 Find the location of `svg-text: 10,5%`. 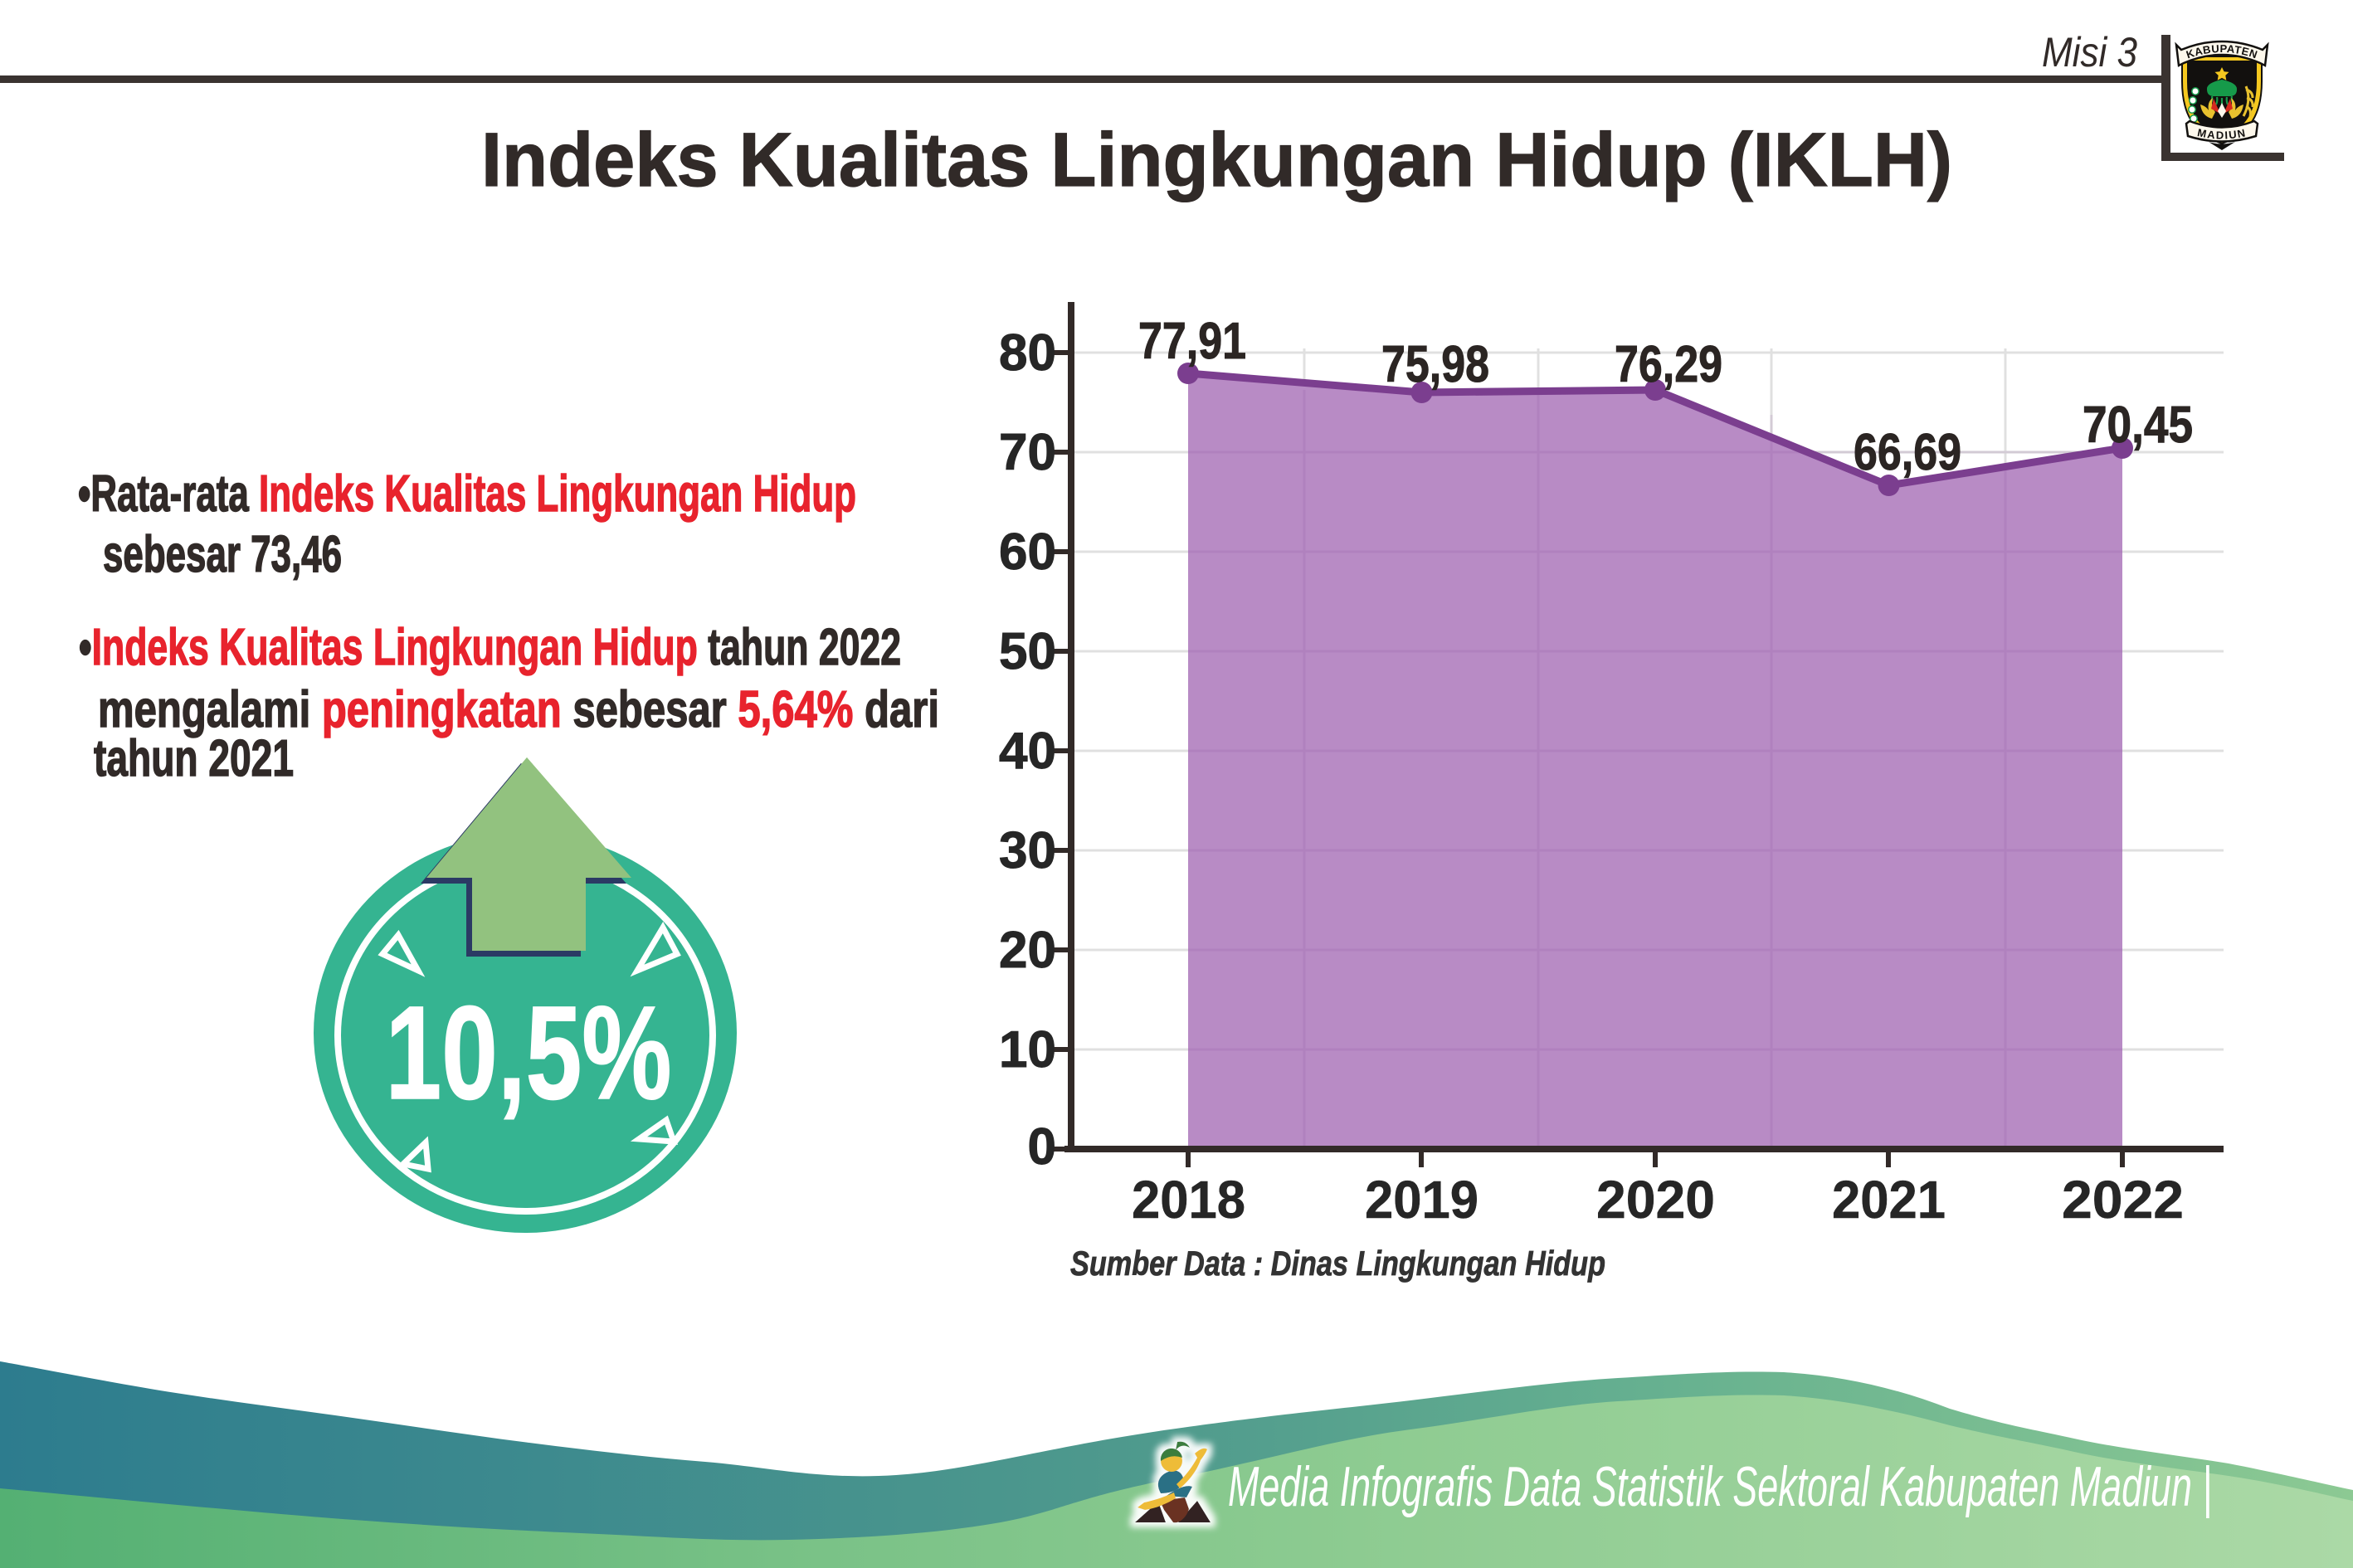

svg-text: 10,5% is located at coordinates (529, 1052).